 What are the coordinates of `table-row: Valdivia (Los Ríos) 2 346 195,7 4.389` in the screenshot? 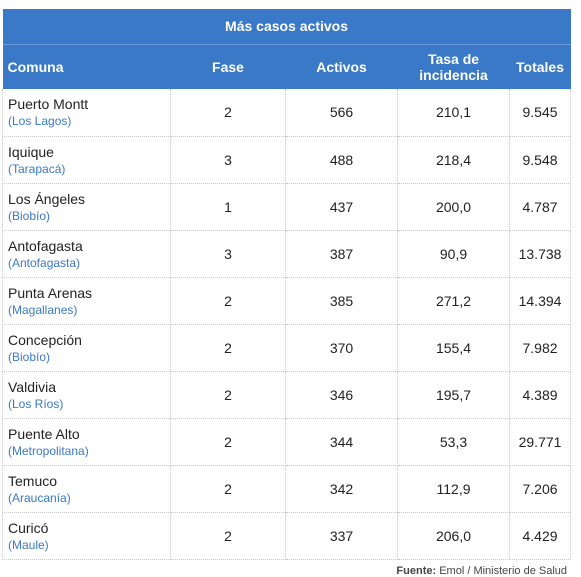 It's located at (287, 395).